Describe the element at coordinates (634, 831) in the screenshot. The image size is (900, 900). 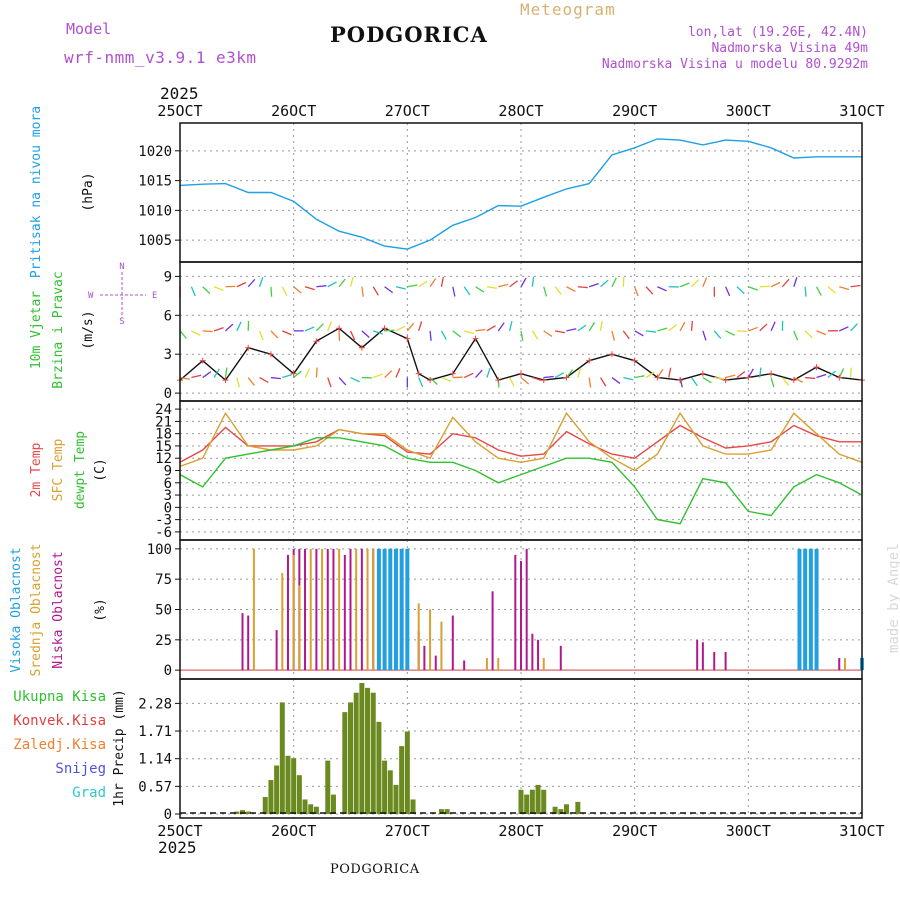
I see `x-tick-label-bottom: 29OCT` at that location.